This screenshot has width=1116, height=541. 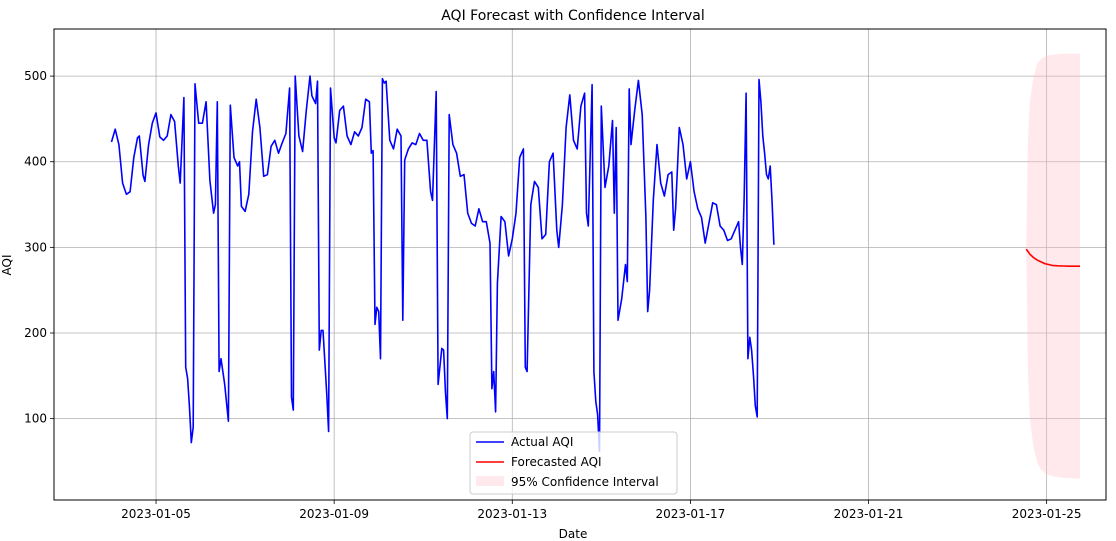 What do you see at coordinates (573, 534) in the screenshot?
I see `x-axis-title: Date` at bounding box center [573, 534].